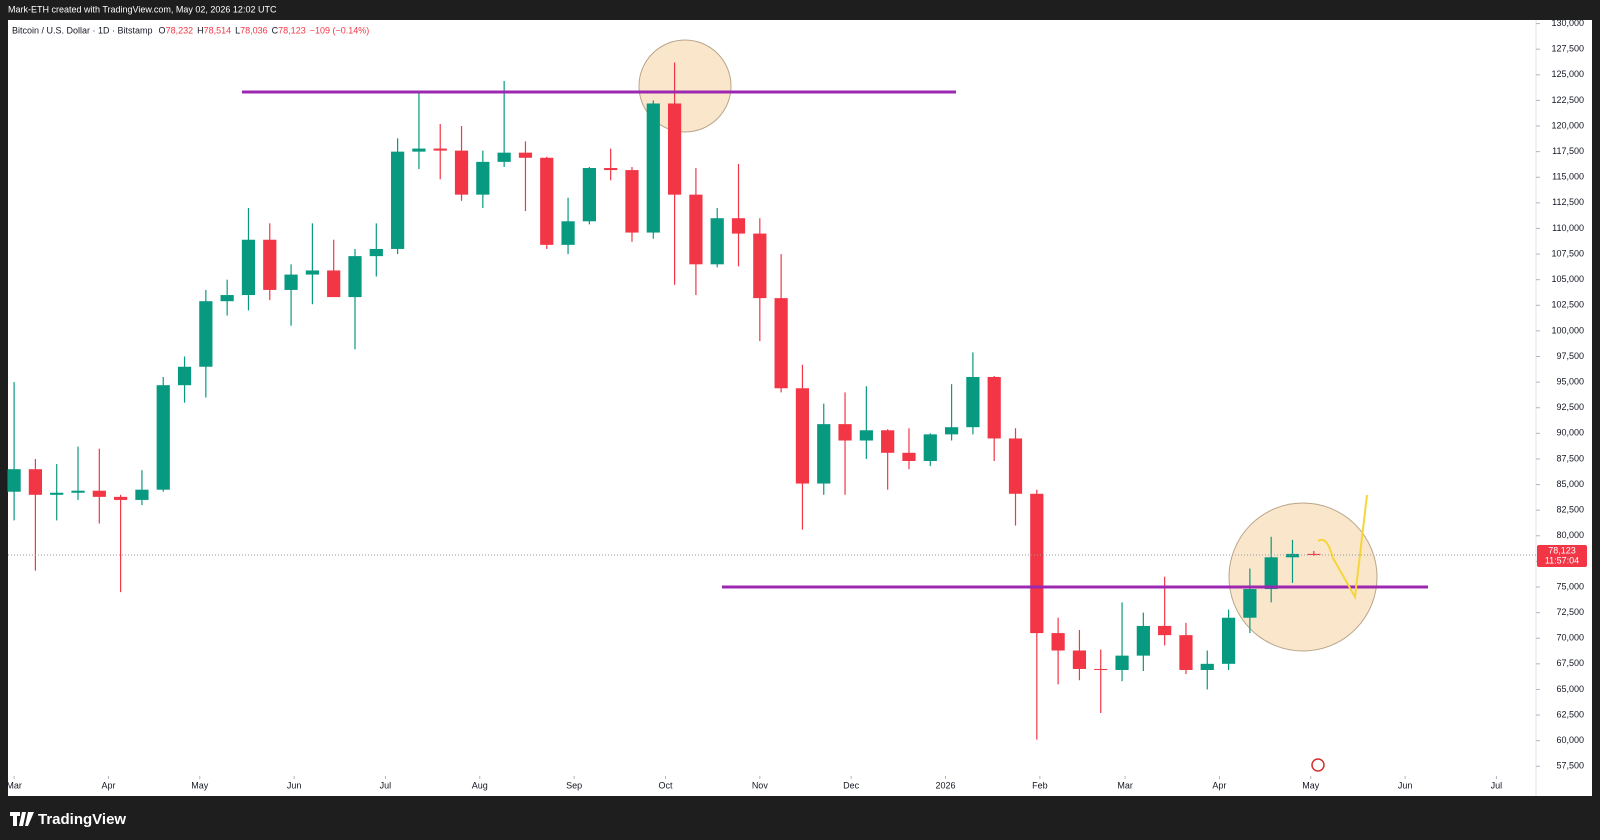 This screenshot has height=840, width=1600. I want to click on price-tag-countdown: 11:57:04, so click(1562, 560).